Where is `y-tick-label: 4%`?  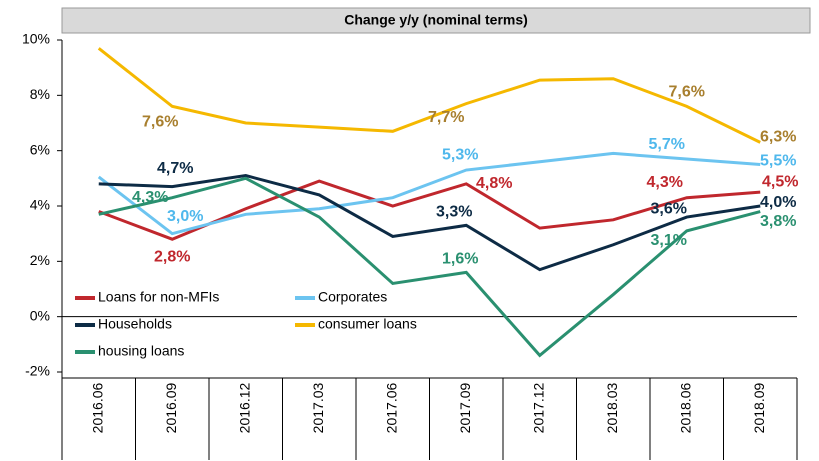
y-tick-label: 4% is located at coordinates (40, 205).